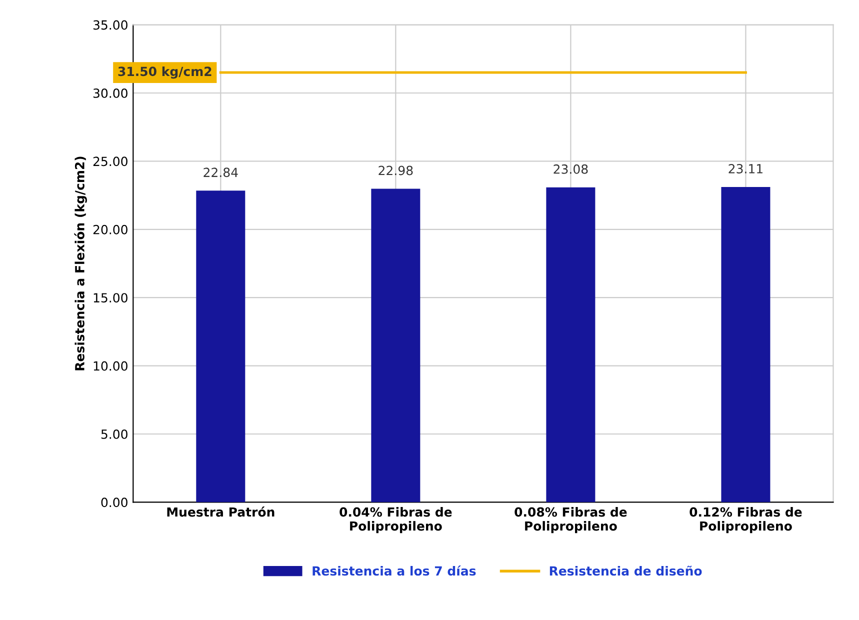 This screenshot has height=620, width=859. I want to click on legend-label: Resistencia de diseño, so click(626, 571).